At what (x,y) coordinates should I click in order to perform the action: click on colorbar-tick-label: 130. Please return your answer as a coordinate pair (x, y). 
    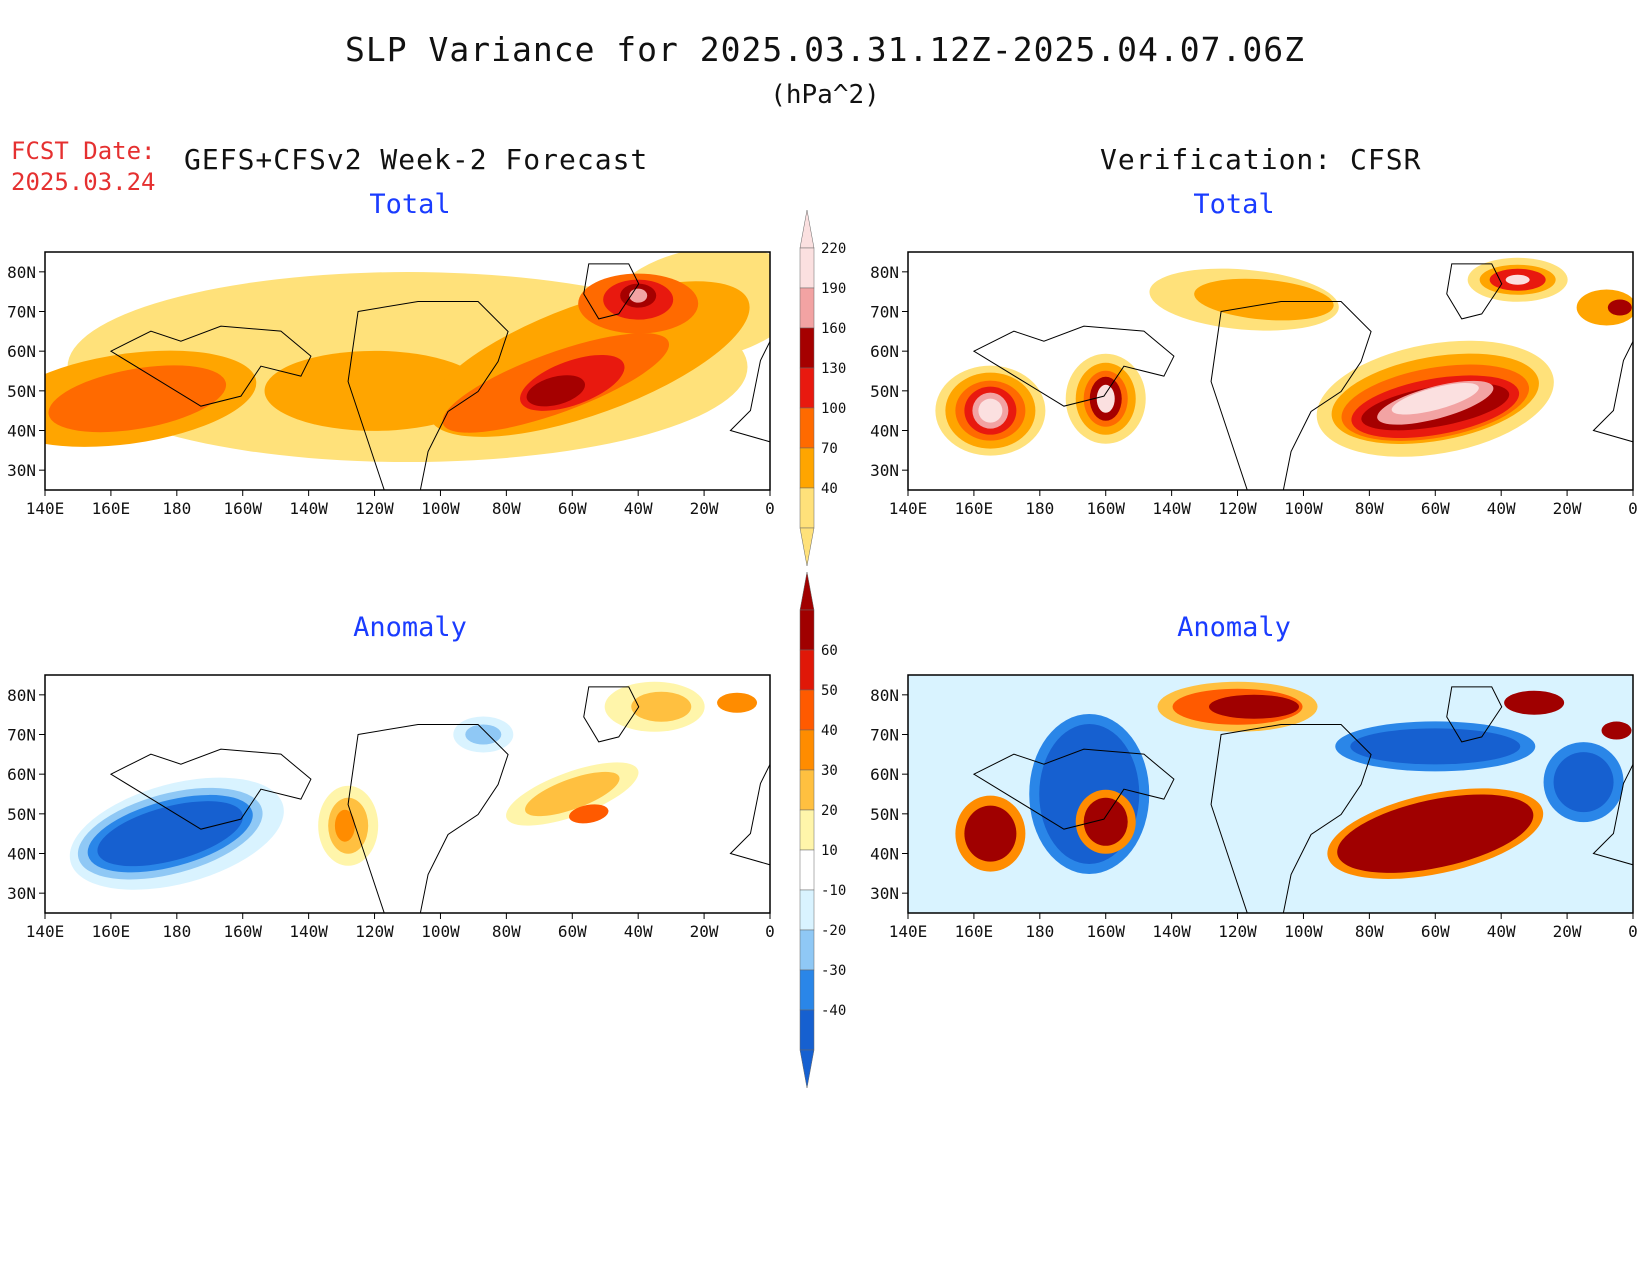
    Looking at the image, I should click on (833, 369).